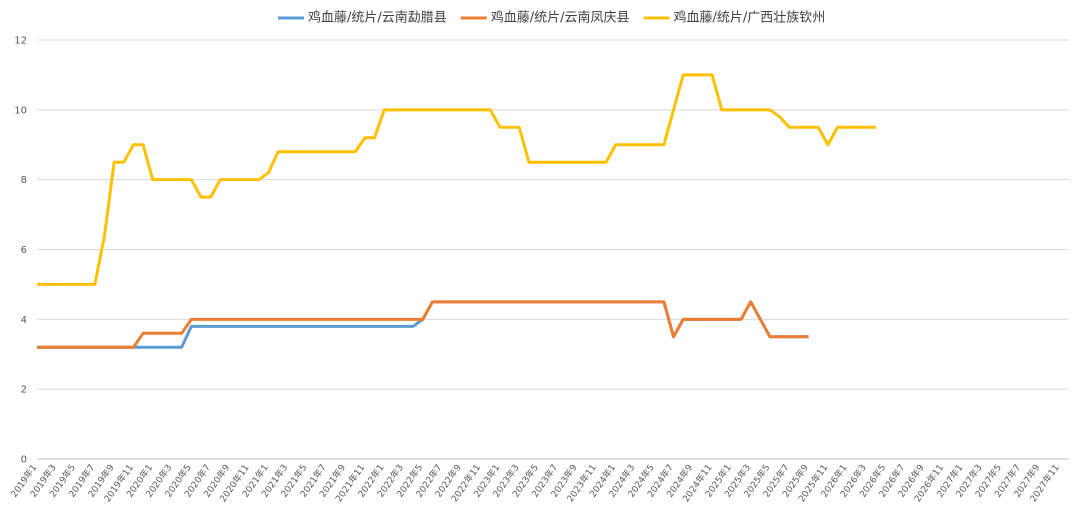 The width and height of the screenshot is (1080, 509). Describe the element at coordinates (377, 18) in the screenshot. I see `legend-label: 鸡血藤/统片/云南勐腊县` at that location.